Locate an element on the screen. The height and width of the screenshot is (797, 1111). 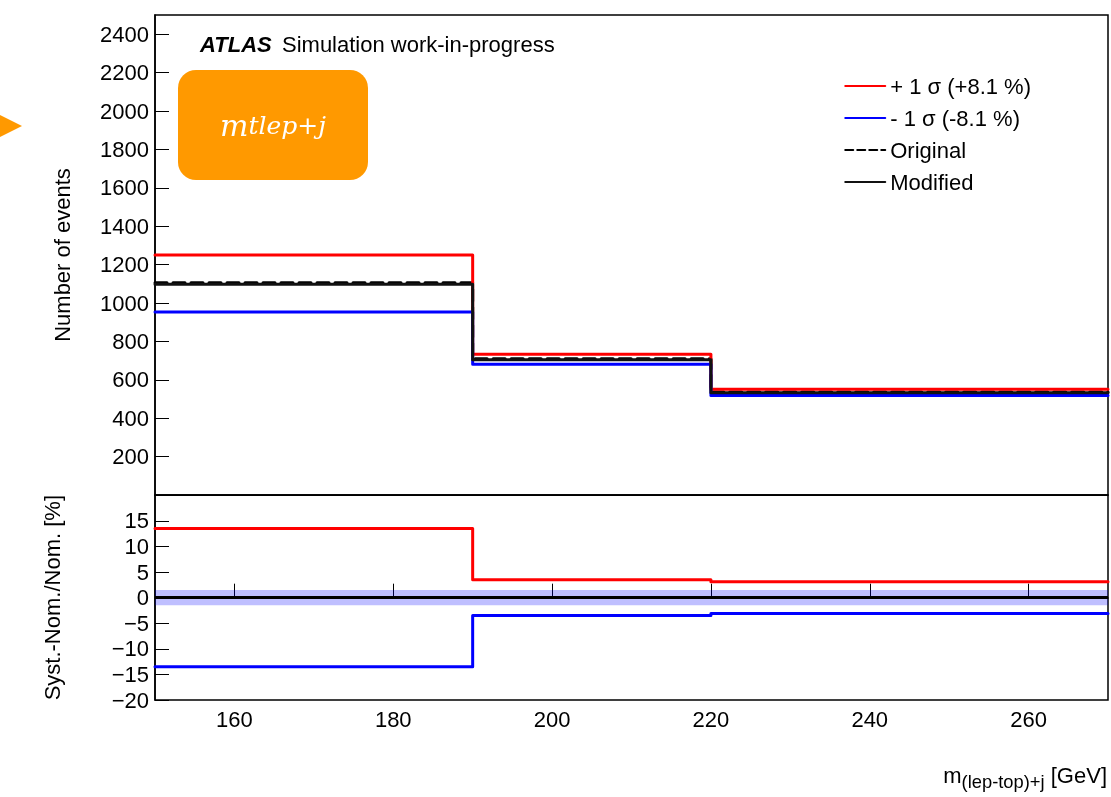
y-tick-label: 15 is located at coordinates (136, 521).